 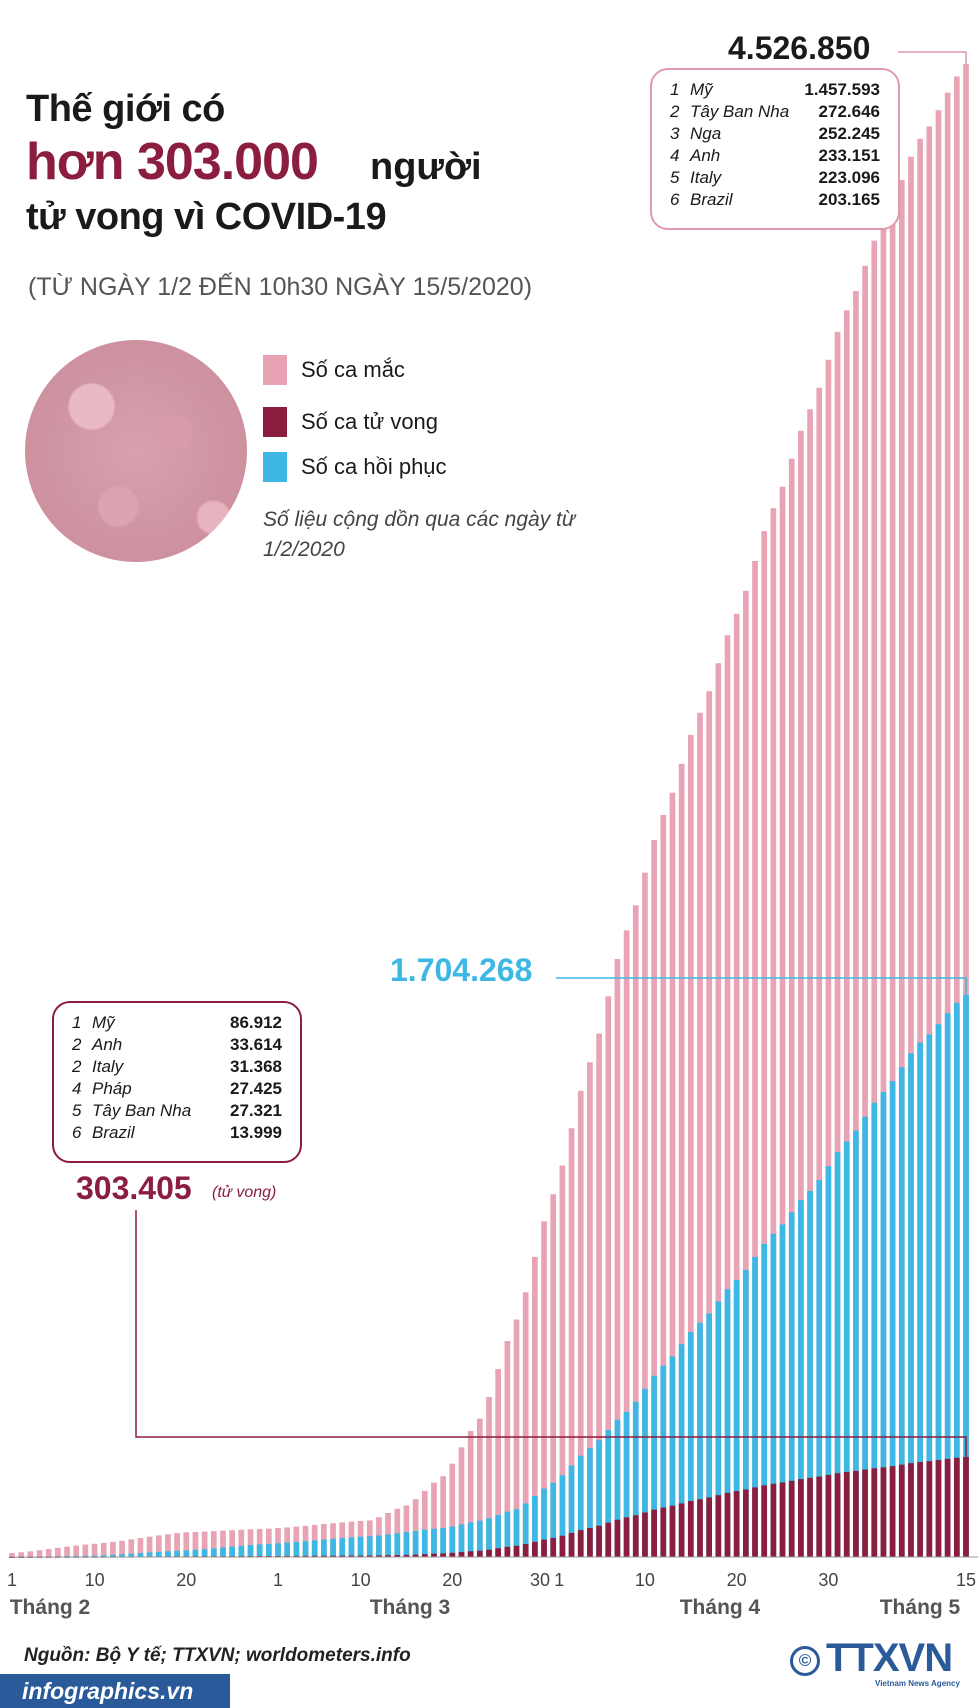 What do you see at coordinates (559, 1580) in the screenshot?
I see `x-tick-label: 1` at bounding box center [559, 1580].